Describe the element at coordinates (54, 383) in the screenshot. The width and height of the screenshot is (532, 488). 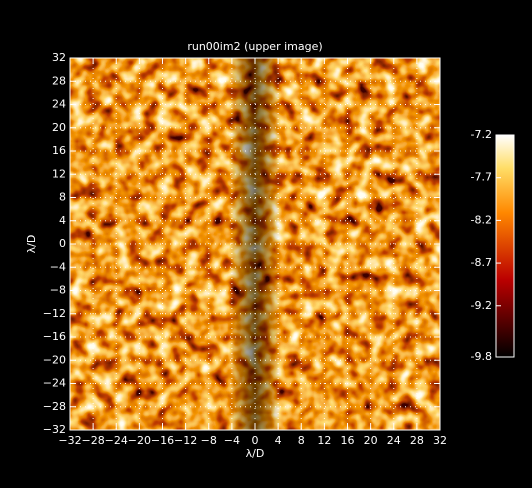
I see `y-tick-label: −24` at that location.